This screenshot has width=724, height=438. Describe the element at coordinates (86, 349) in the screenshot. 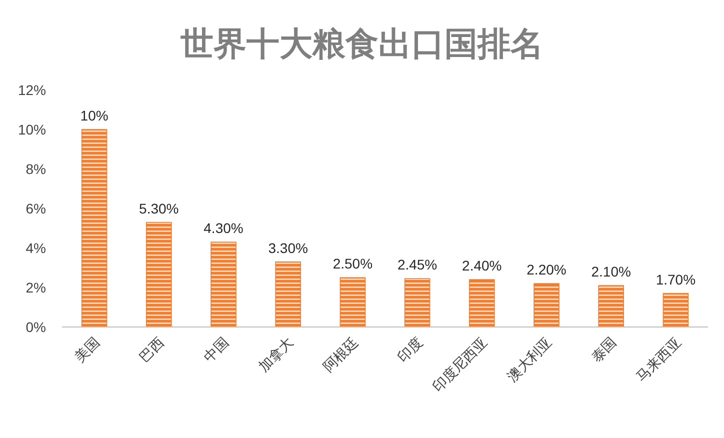

I see `xtick: 美国` at that location.